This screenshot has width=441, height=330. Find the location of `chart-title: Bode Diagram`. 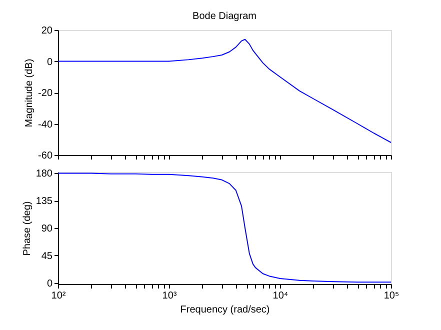

chart-title: Bode Diagram is located at coordinates (224, 16).